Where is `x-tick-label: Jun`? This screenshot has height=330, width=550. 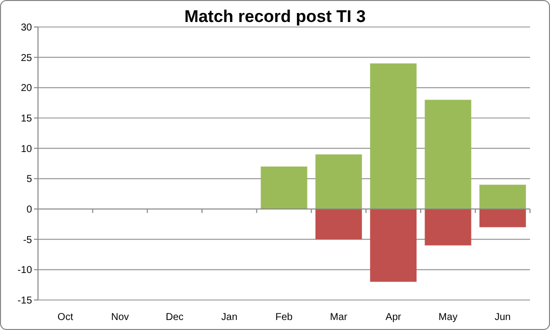 x-tick-label: Jun is located at coordinates (502, 317).